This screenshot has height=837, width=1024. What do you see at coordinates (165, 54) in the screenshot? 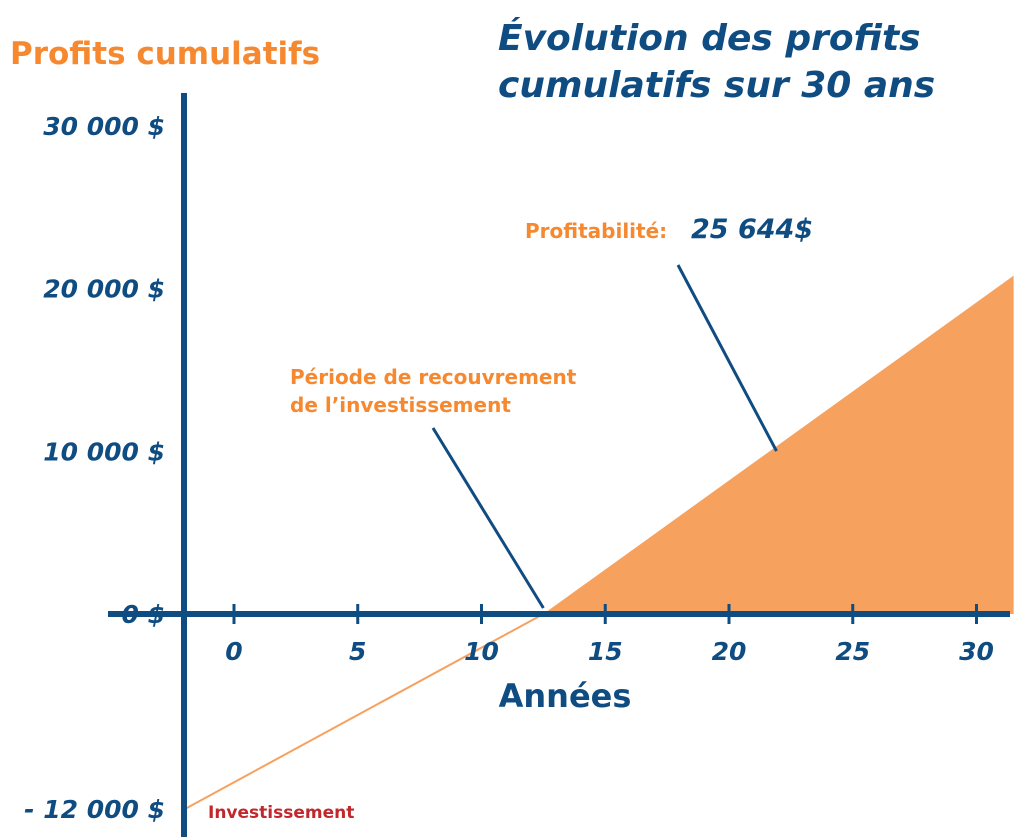
I see `y-axis-label: Profits cumulatifs` at bounding box center [165, 54].